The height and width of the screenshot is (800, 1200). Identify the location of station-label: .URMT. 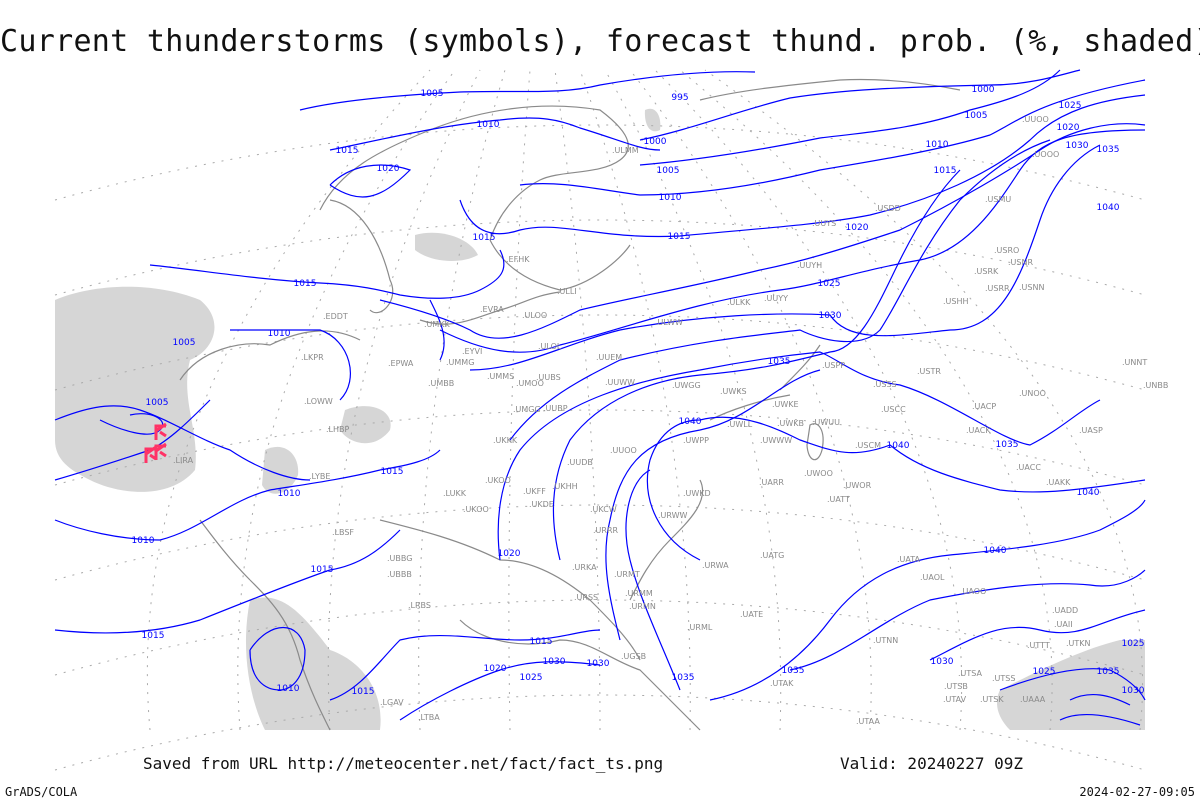
(627, 574).